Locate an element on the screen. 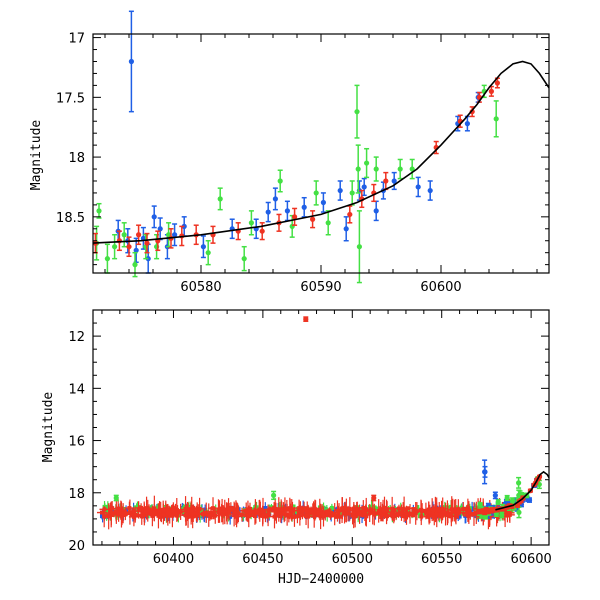  bottom-x-axis-label: HJD−2400000 is located at coordinates (321, 579).